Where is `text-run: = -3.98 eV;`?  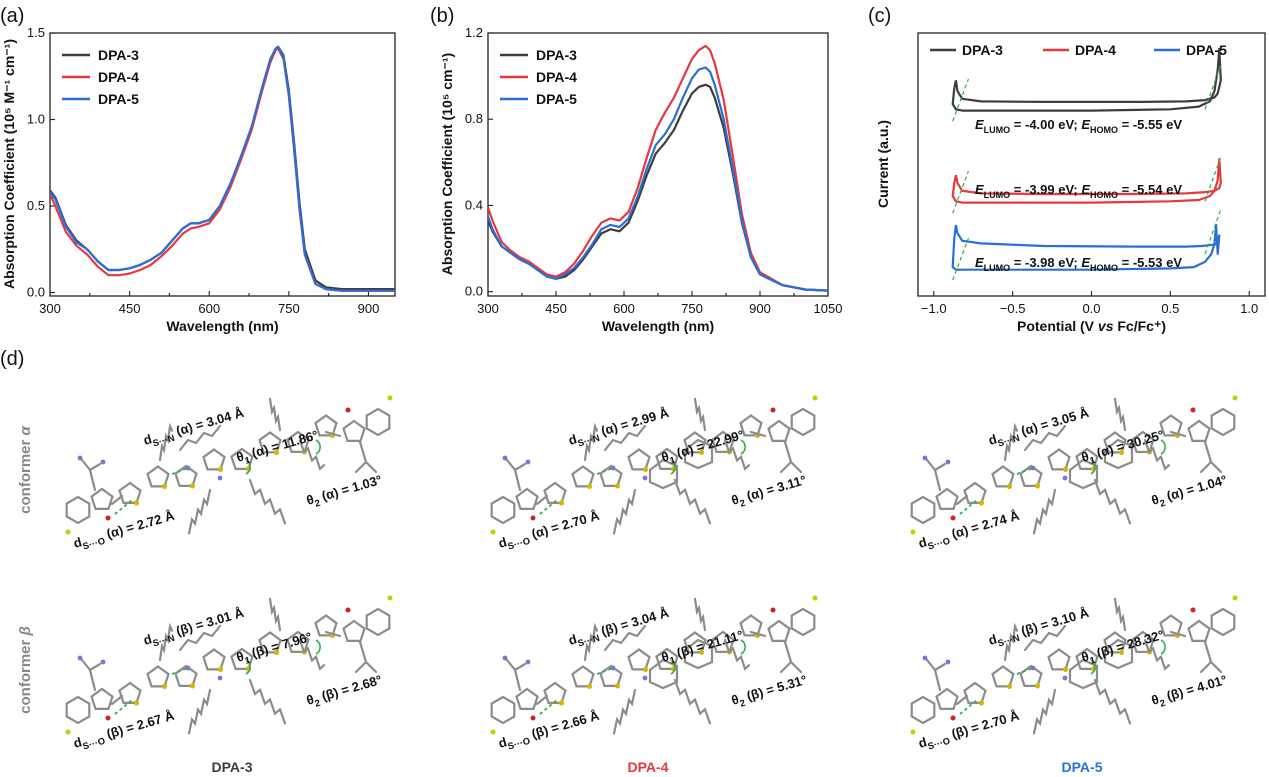 text-run: = -3.98 eV; is located at coordinates (1045, 262).